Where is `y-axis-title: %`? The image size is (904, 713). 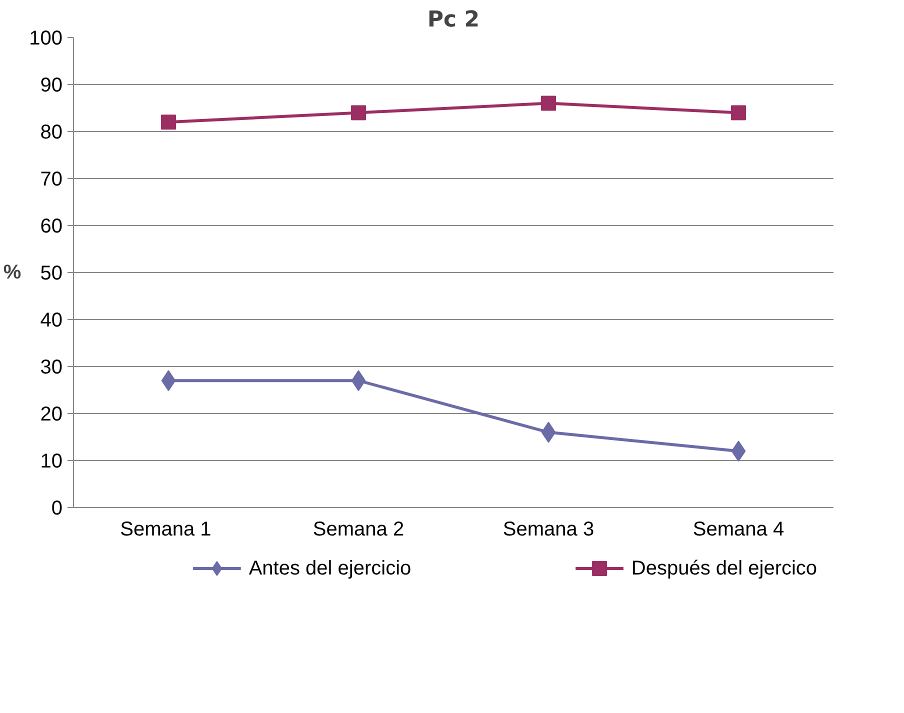 y-axis-title: % is located at coordinates (12, 273).